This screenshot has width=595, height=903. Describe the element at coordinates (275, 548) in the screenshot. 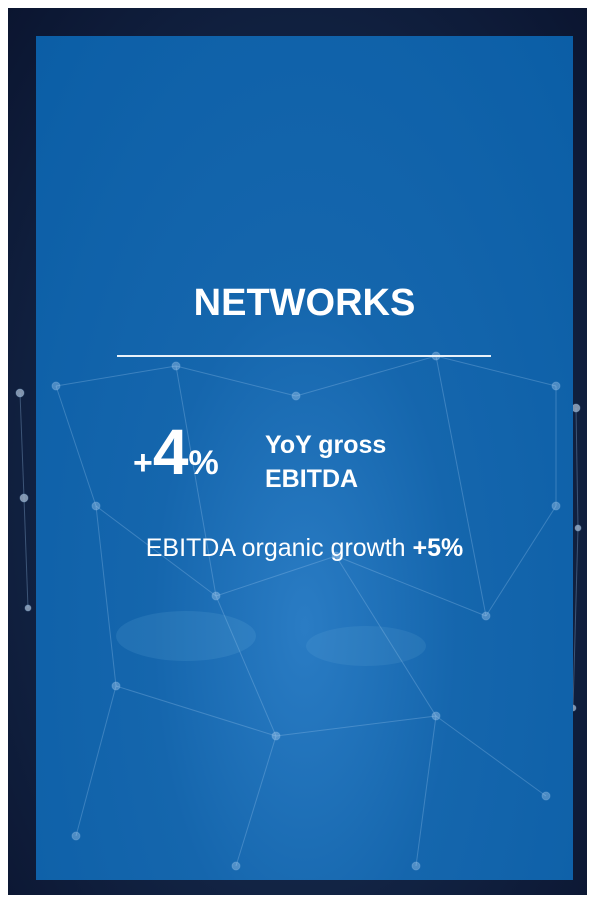

I see `detail-text: EBITDA organic growth` at that location.